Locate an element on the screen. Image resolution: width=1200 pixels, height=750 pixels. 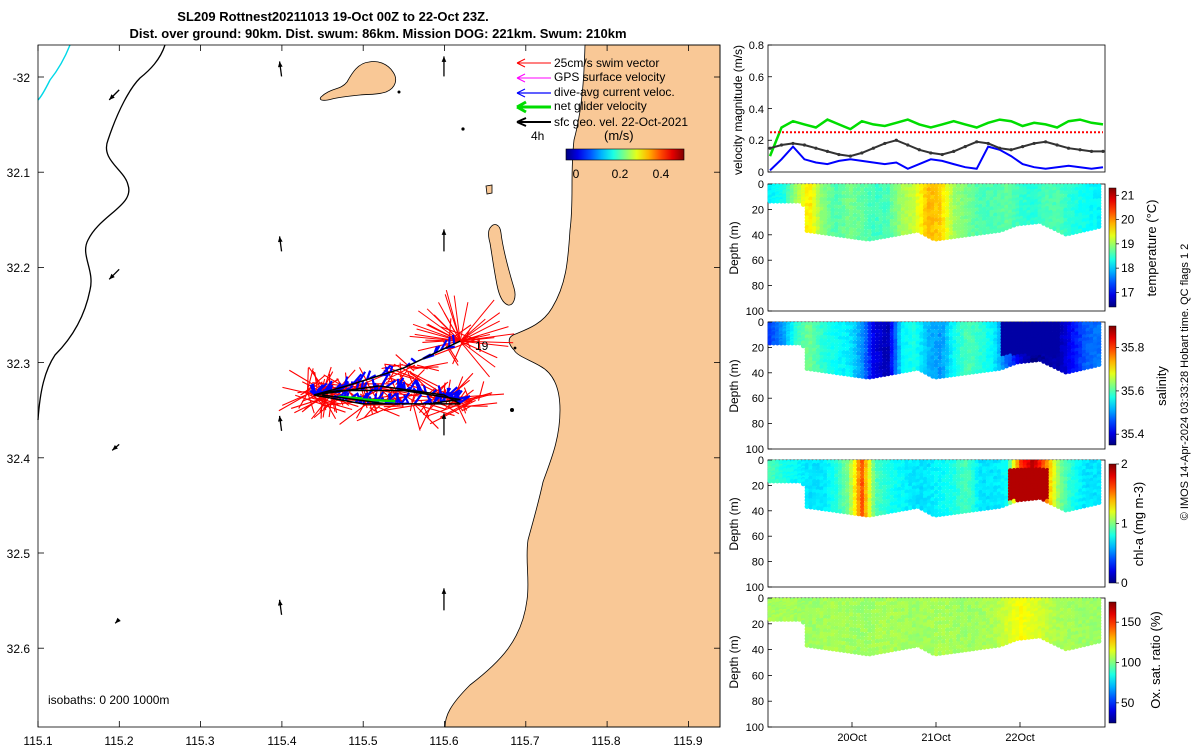
legend-gps-arrow is located at coordinates (521, 78).